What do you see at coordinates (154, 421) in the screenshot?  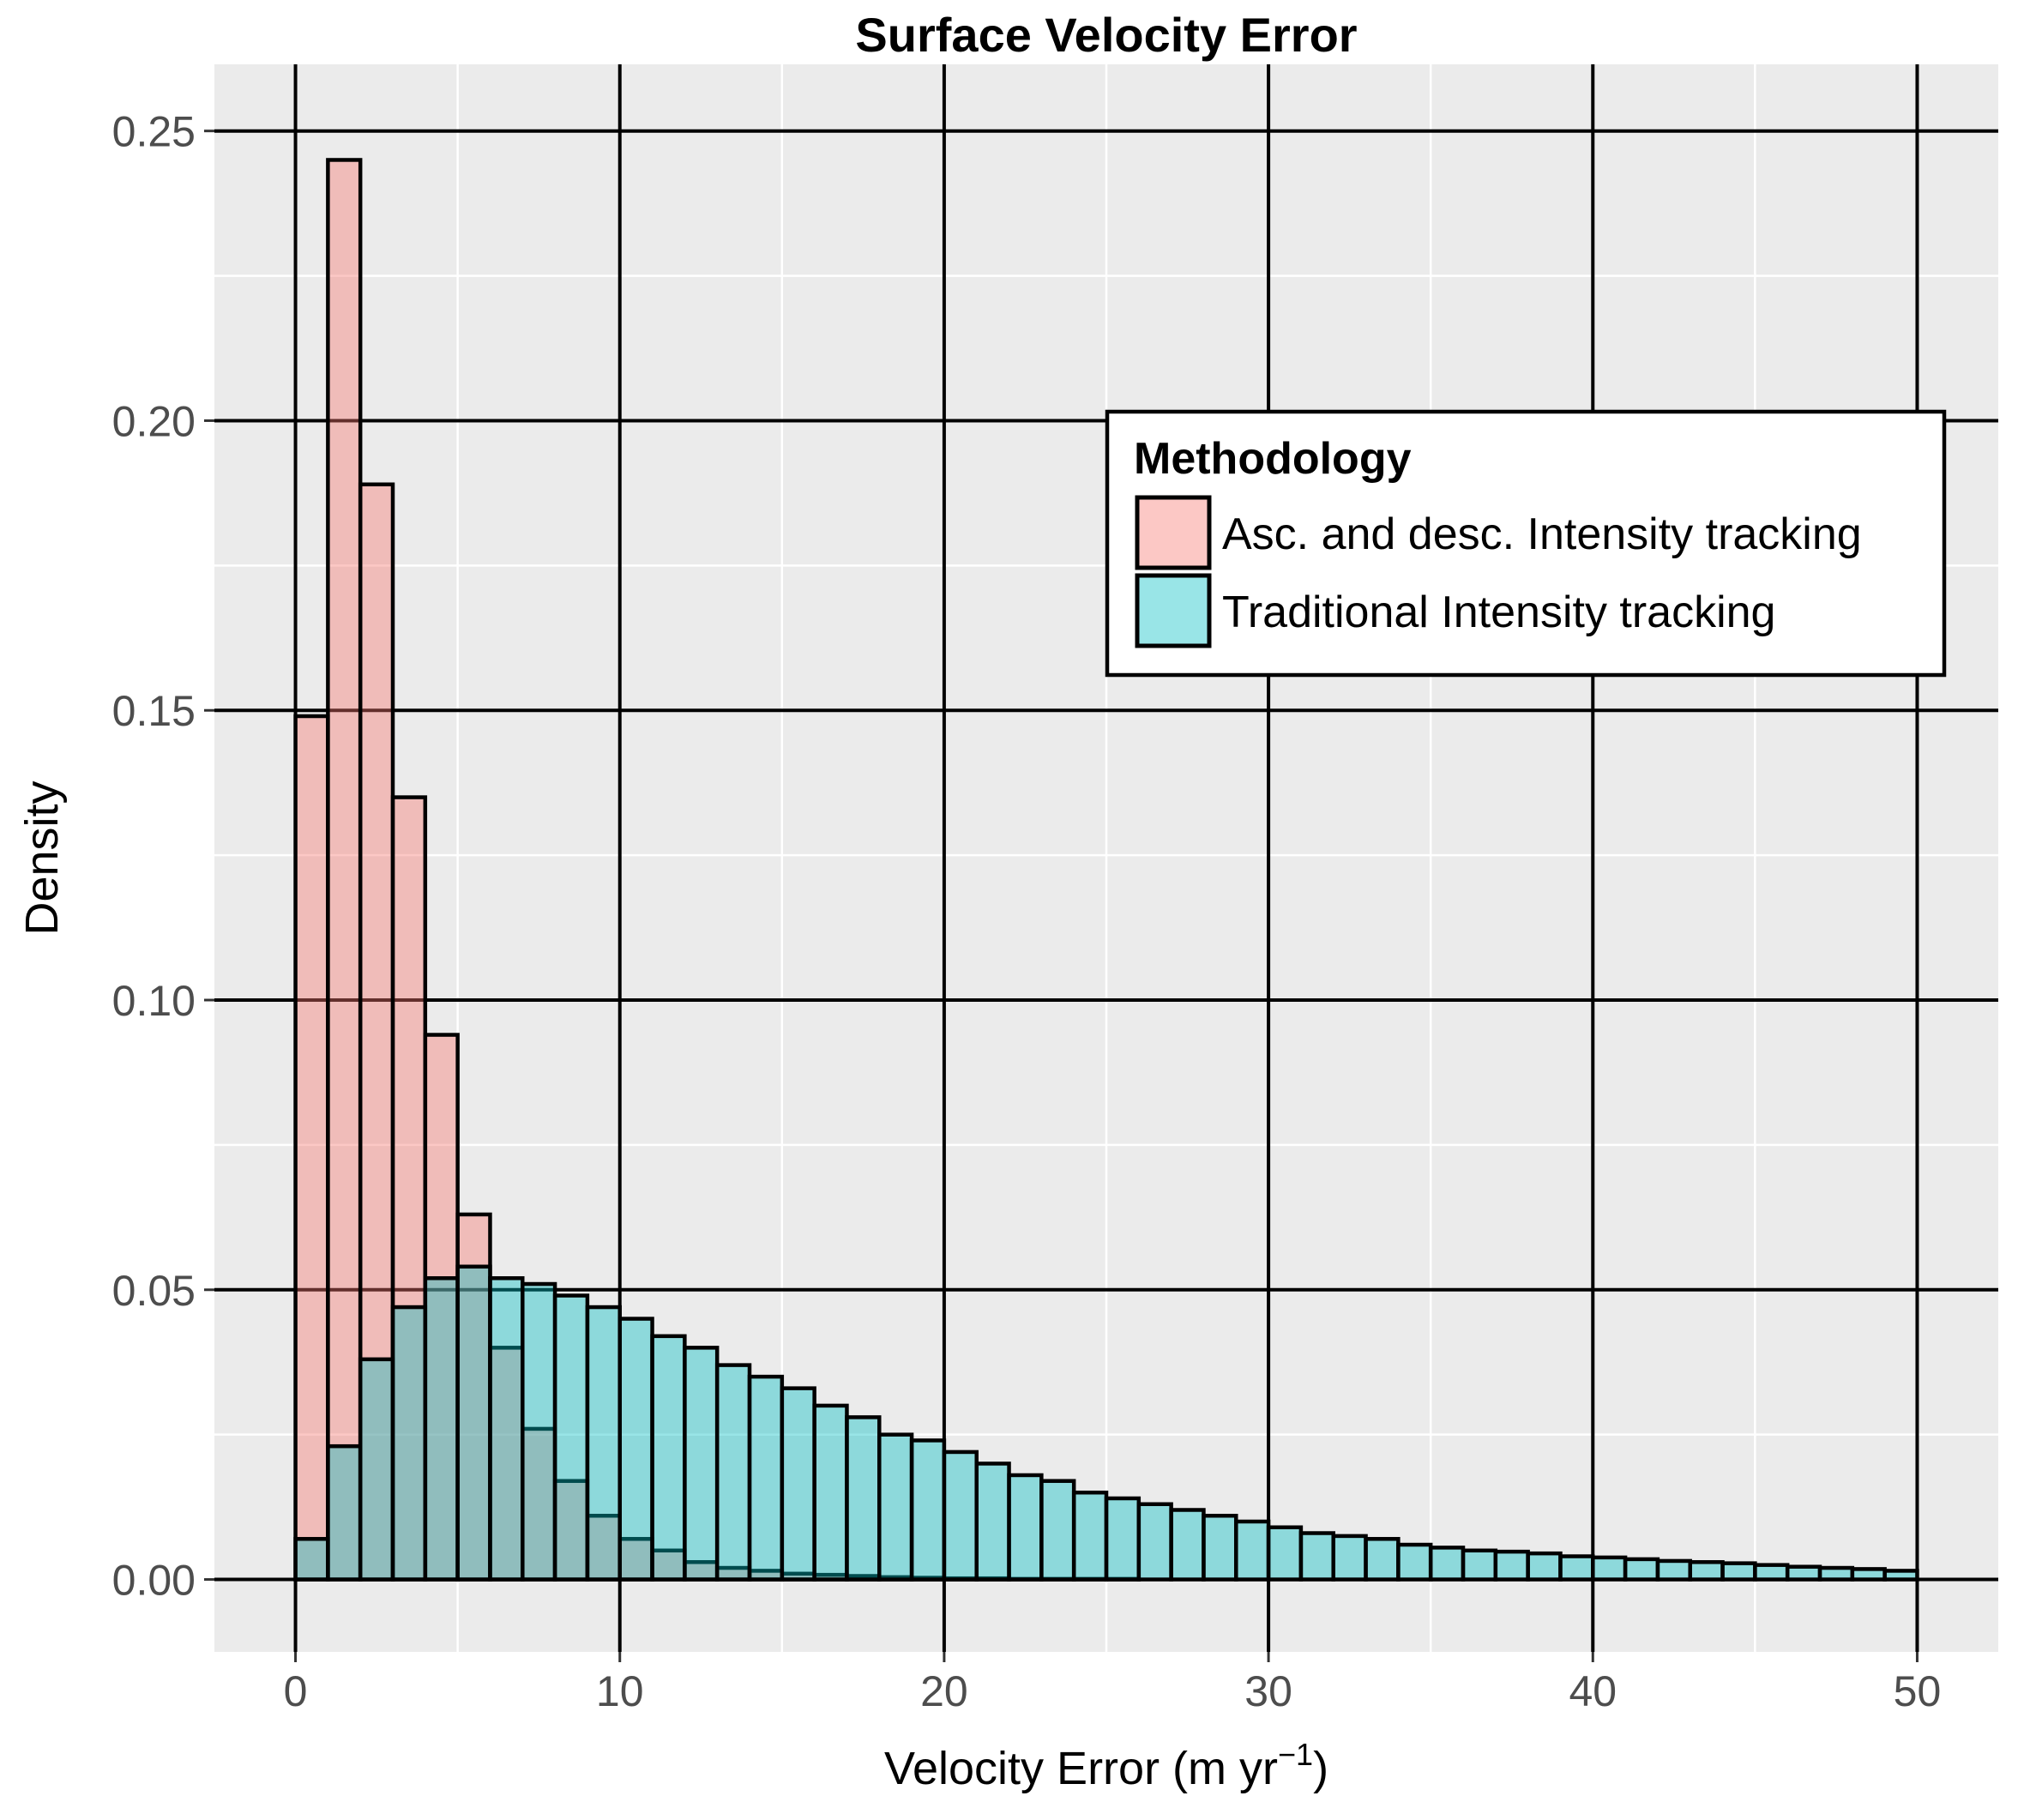 I see `y-tick-label: 0.20` at bounding box center [154, 421].